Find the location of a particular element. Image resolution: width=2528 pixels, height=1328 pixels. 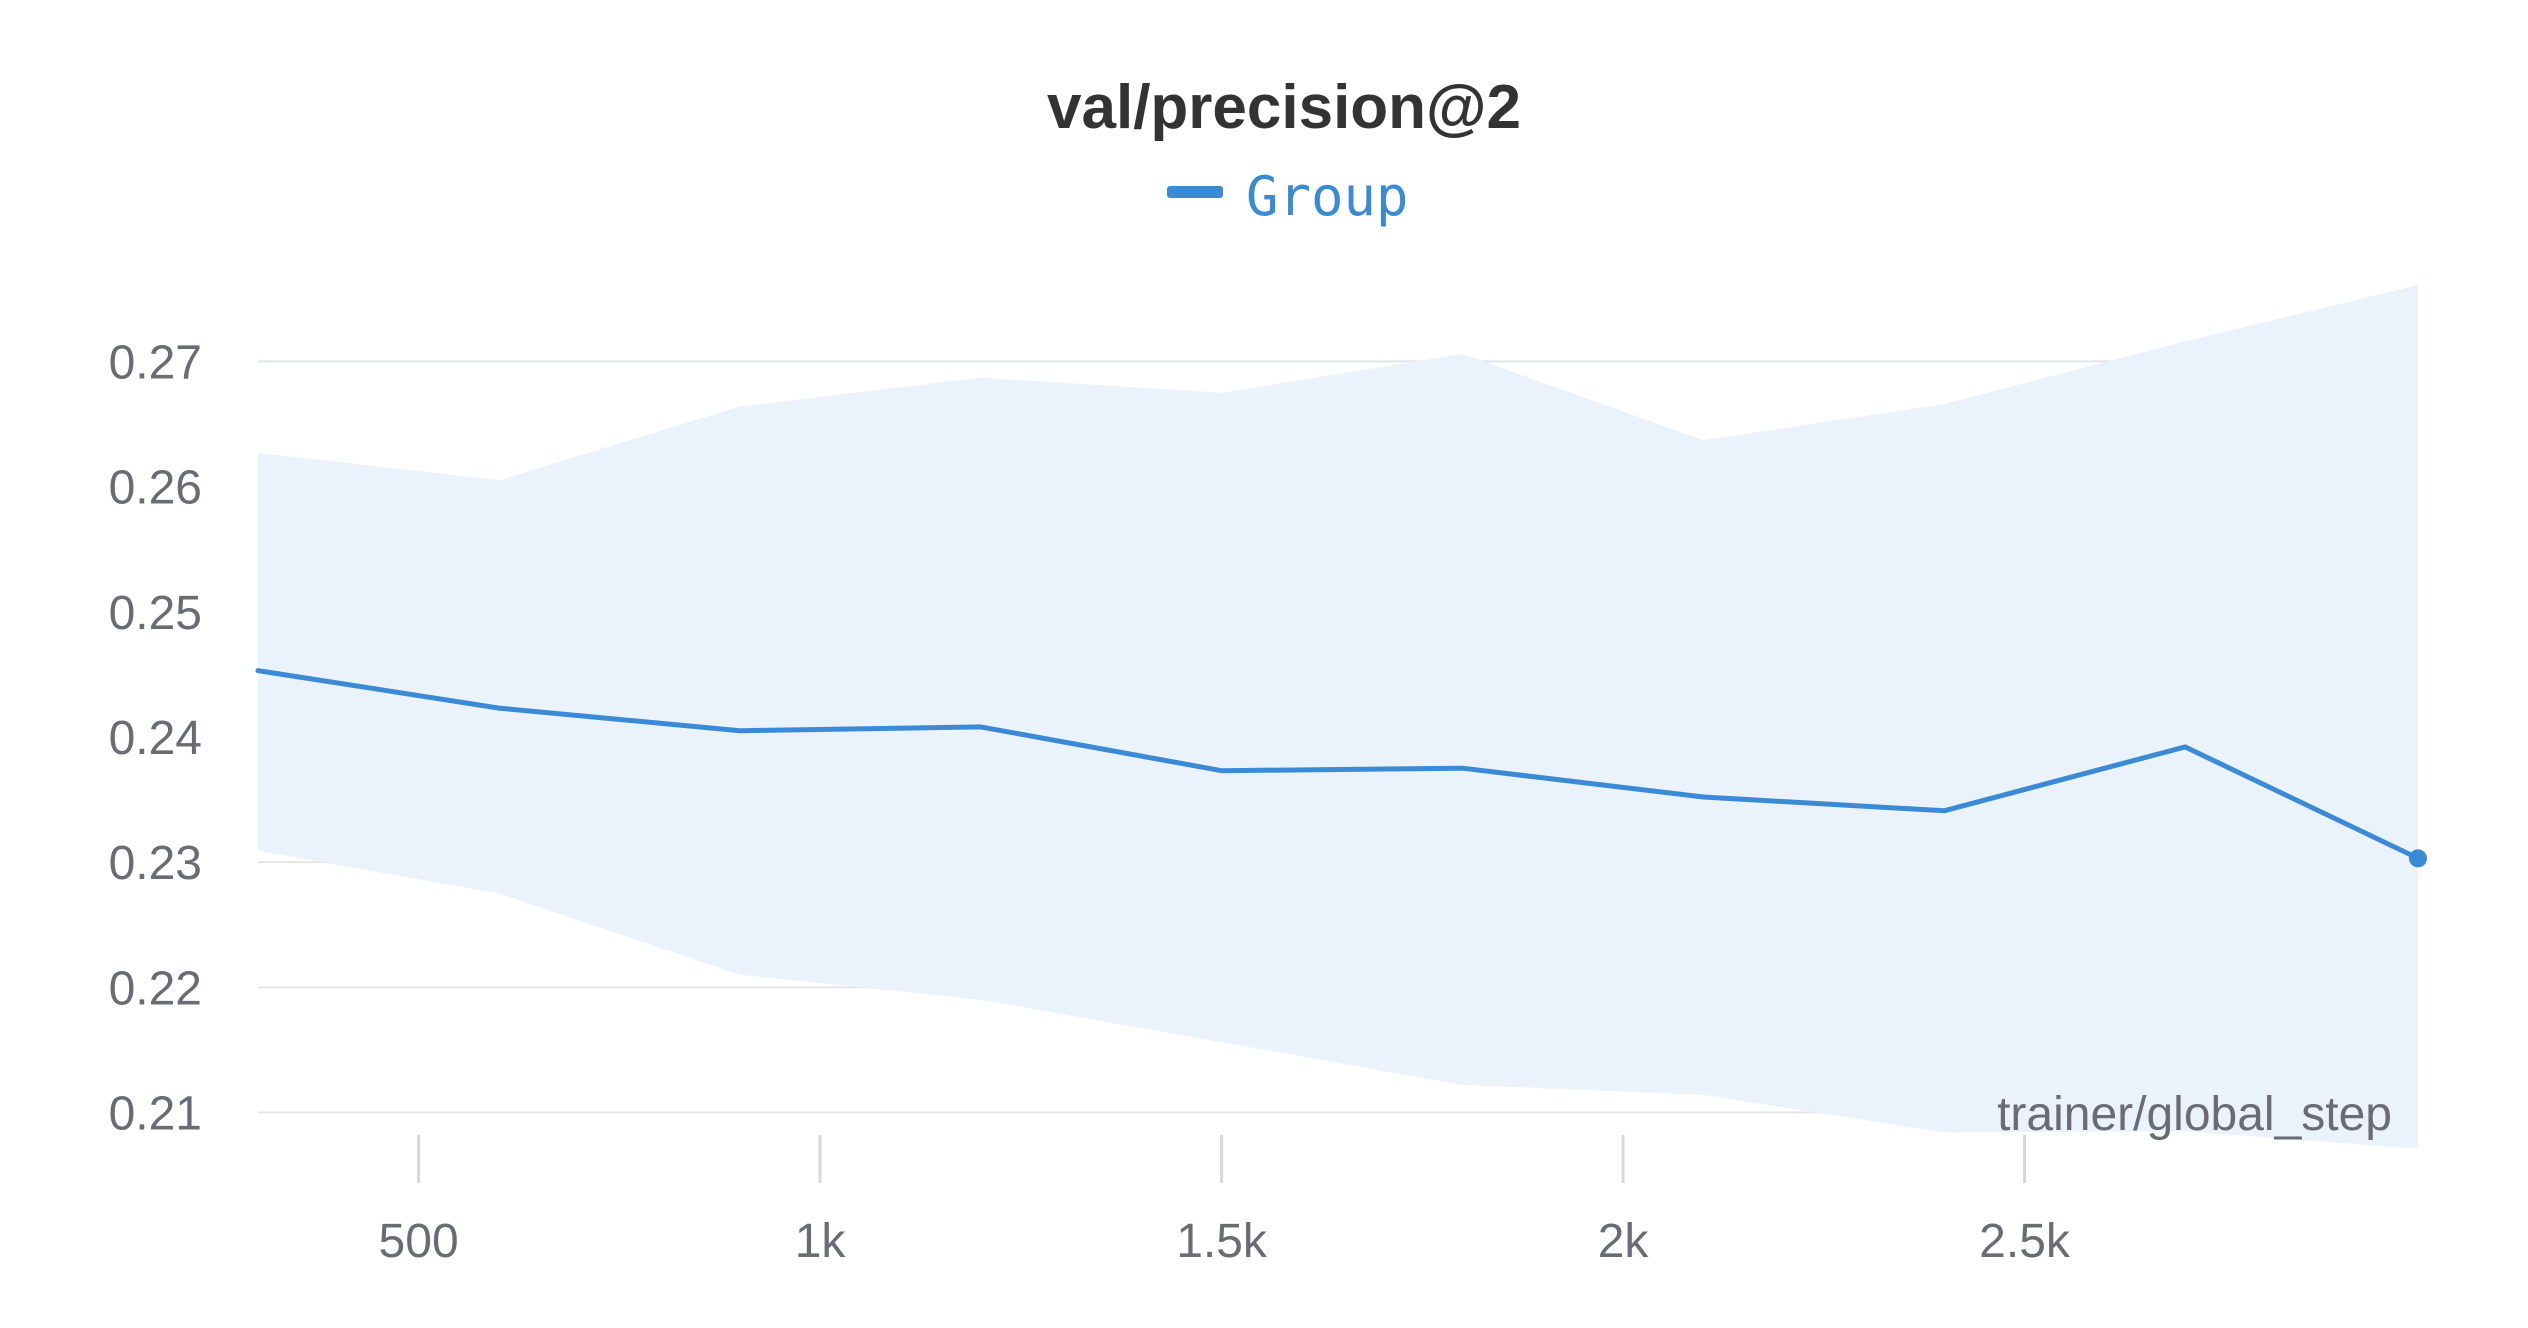

y-axis-ticks: 0.21 0.22 0.23 0.24 0.25 0.26 0.27 is located at coordinates (155, 738).